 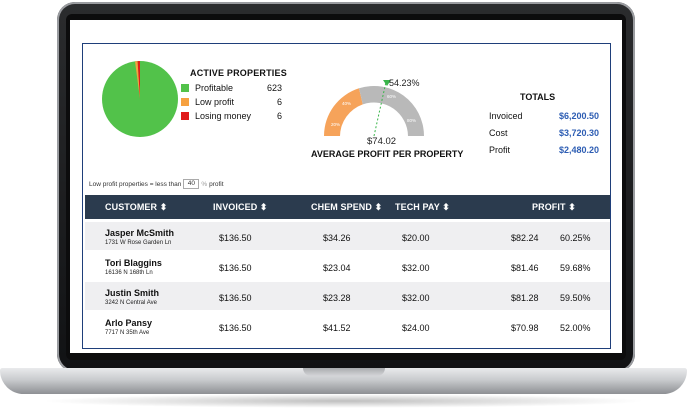 I want to click on column-header-invoiced: INVOICED ⬍, so click(x=240, y=207).